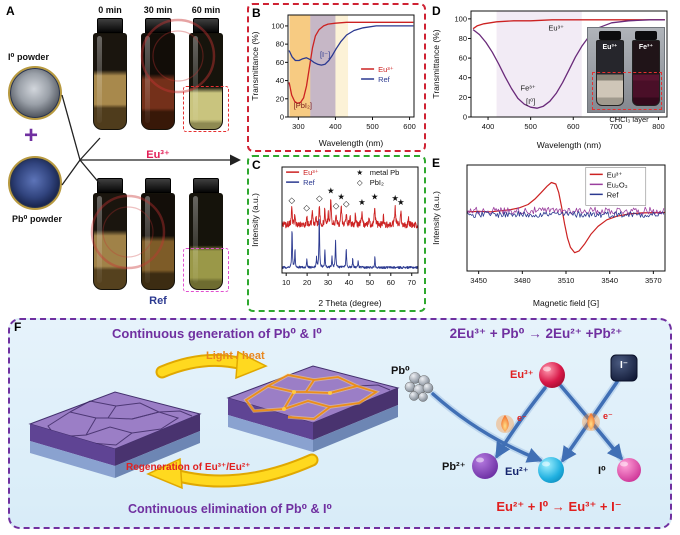 The width and height of the screenshot is (680, 535). I want to click on eu2-sphere, so click(551, 470).